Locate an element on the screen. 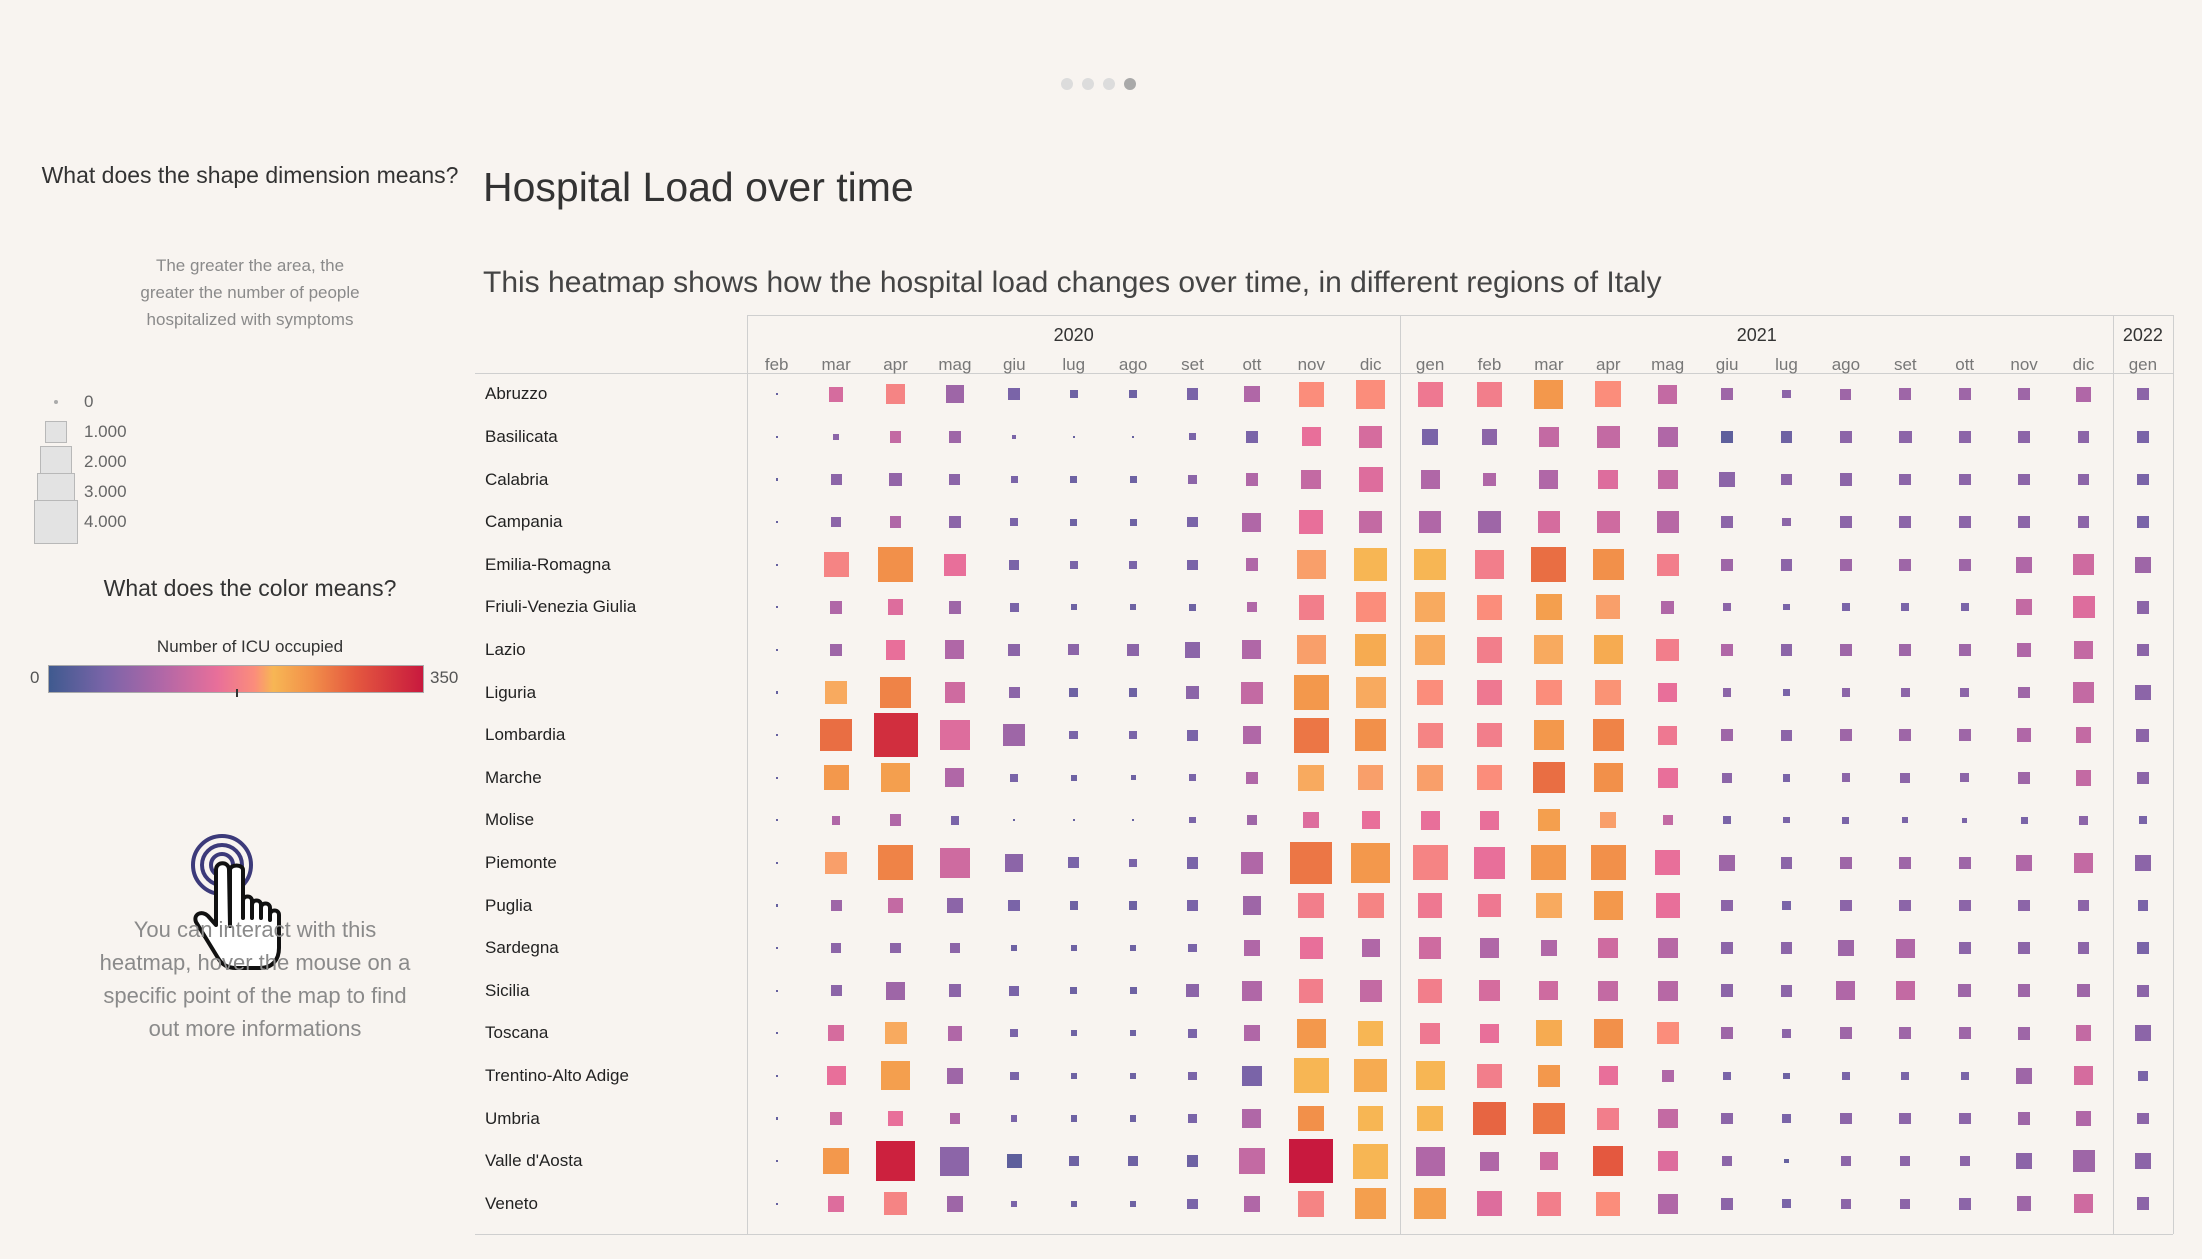 This screenshot has height=1259, width=2202. page-dot is located at coordinates (1067, 84).